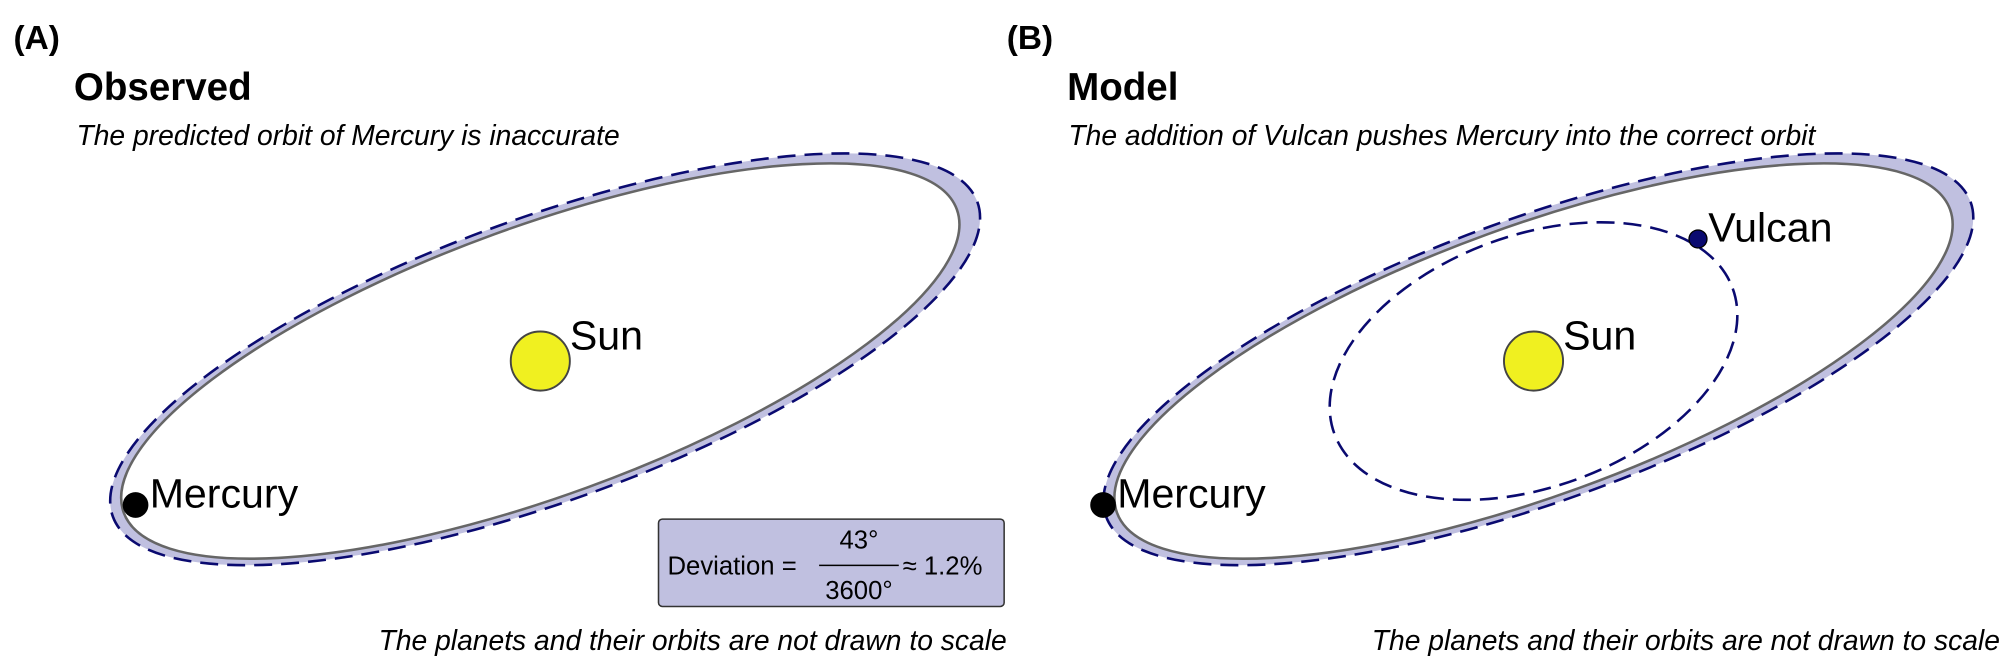 The width and height of the screenshot is (2016, 672). I want to click on deviation-denominator: 3600°, so click(858, 591).